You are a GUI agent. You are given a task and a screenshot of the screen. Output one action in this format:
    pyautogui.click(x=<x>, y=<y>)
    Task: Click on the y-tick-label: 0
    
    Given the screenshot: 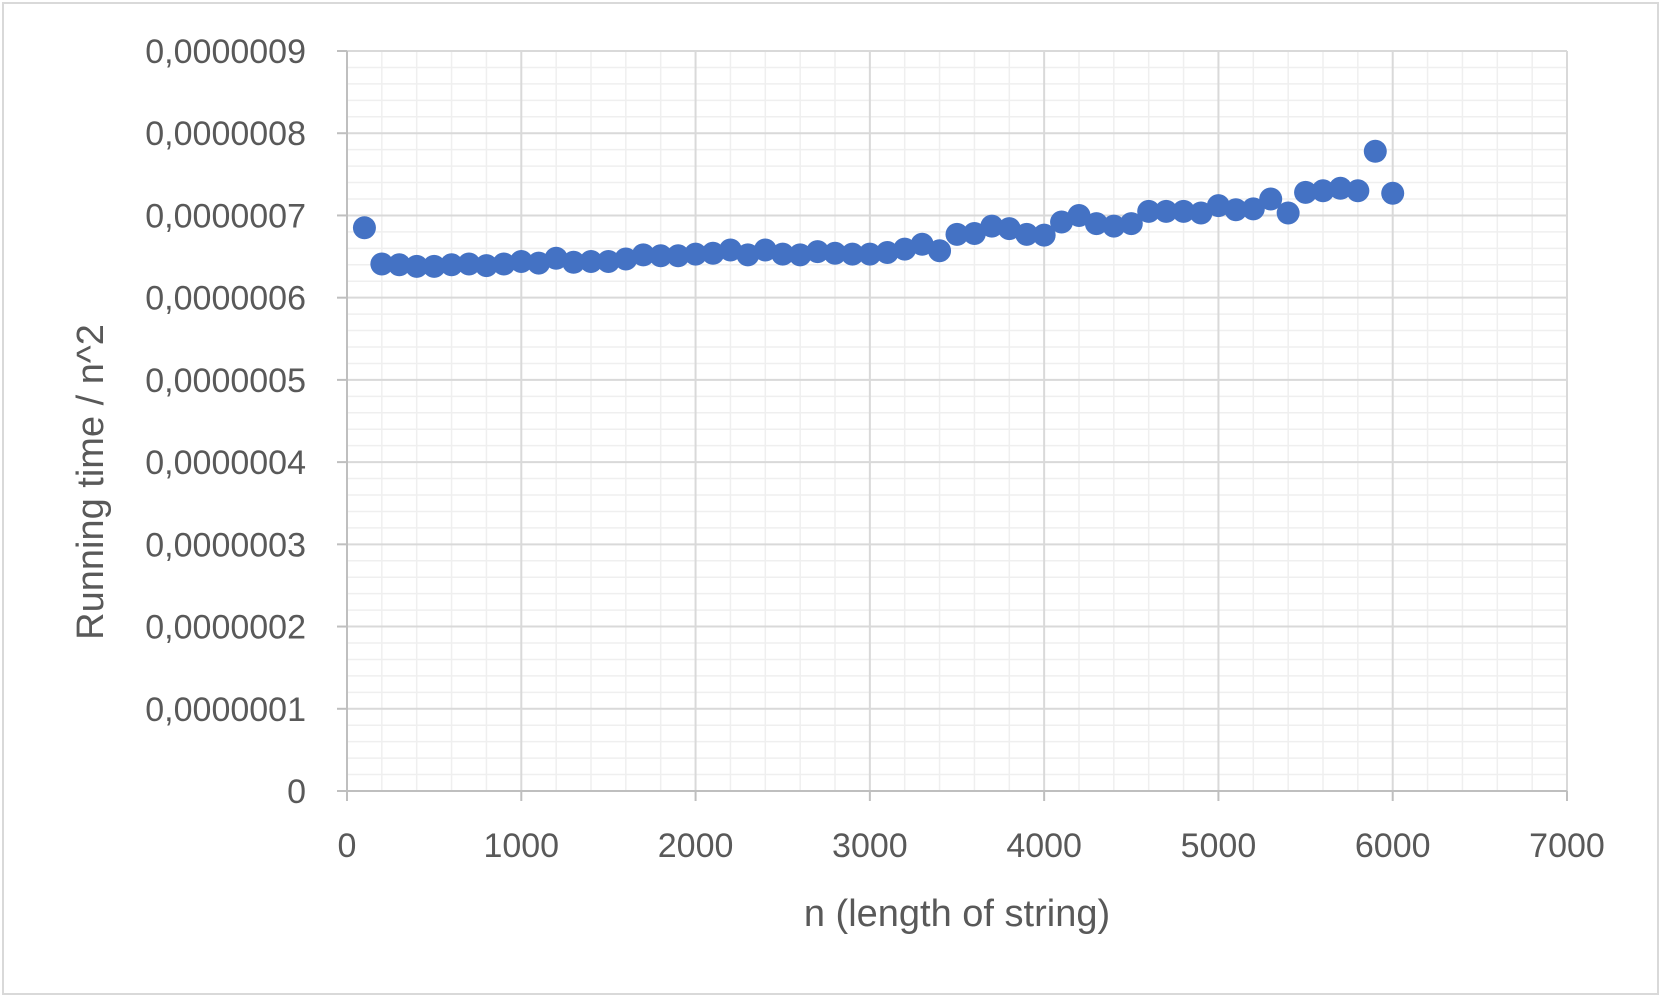 What is the action you would take?
    pyautogui.click(x=296, y=792)
    